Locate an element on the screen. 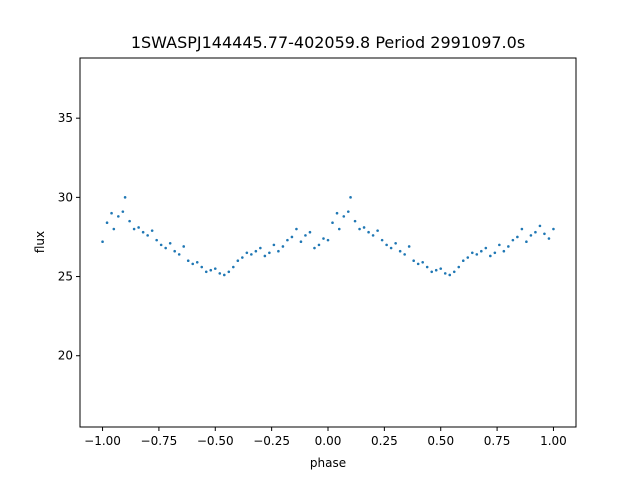 This screenshot has width=640, height=480. x-axis-label: phase is located at coordinates (328, 463).